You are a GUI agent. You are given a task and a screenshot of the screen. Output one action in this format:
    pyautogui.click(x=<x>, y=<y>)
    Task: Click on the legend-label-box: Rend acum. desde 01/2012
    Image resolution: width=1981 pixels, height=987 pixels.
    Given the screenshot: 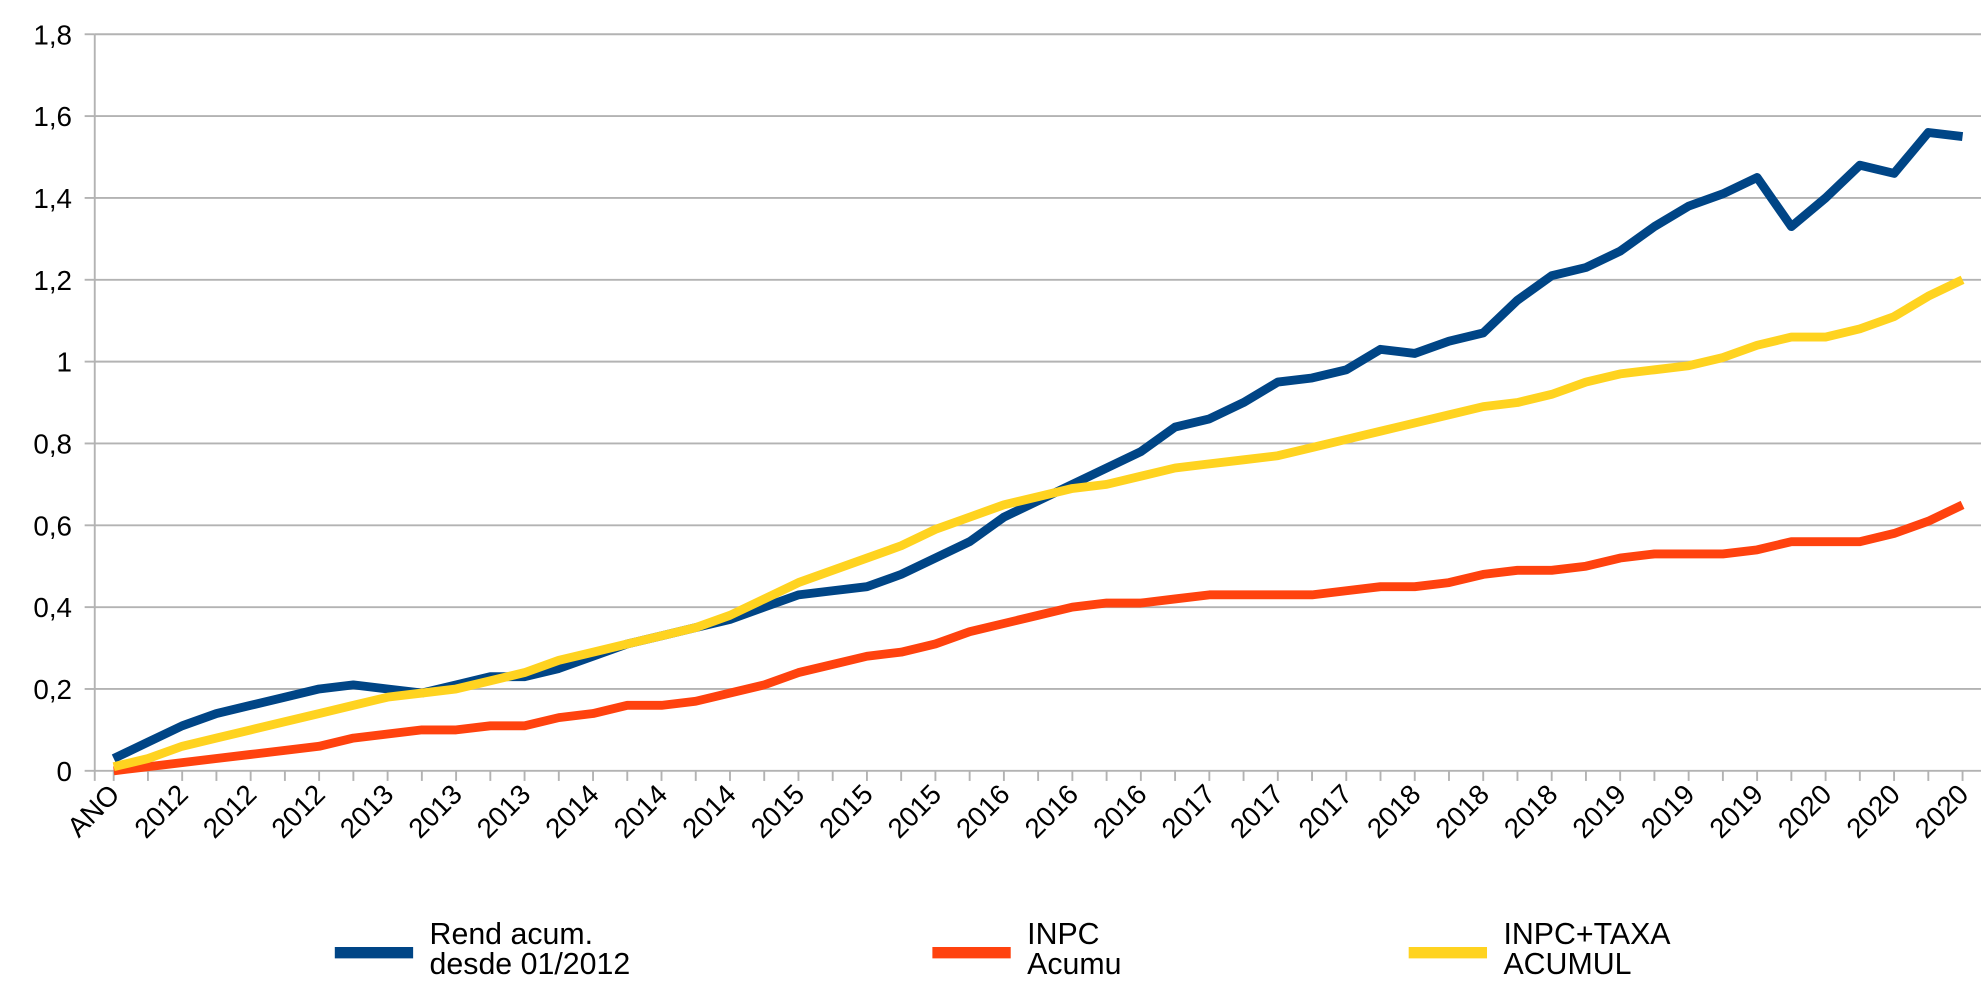 What is the action you would take?
    pyautogui.click(x=530, y=950)
    